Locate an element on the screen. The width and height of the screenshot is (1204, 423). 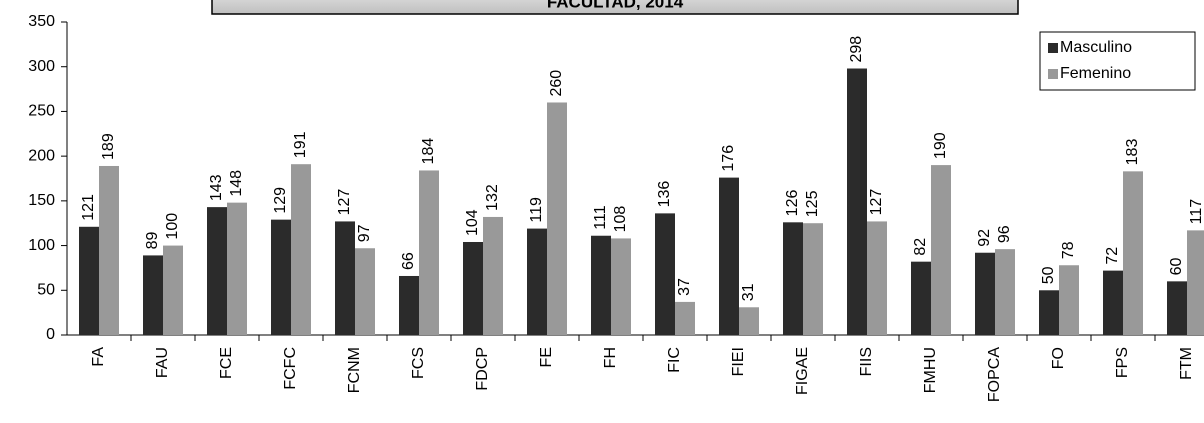
data-label: 298 is located at coordinates (856, 49).